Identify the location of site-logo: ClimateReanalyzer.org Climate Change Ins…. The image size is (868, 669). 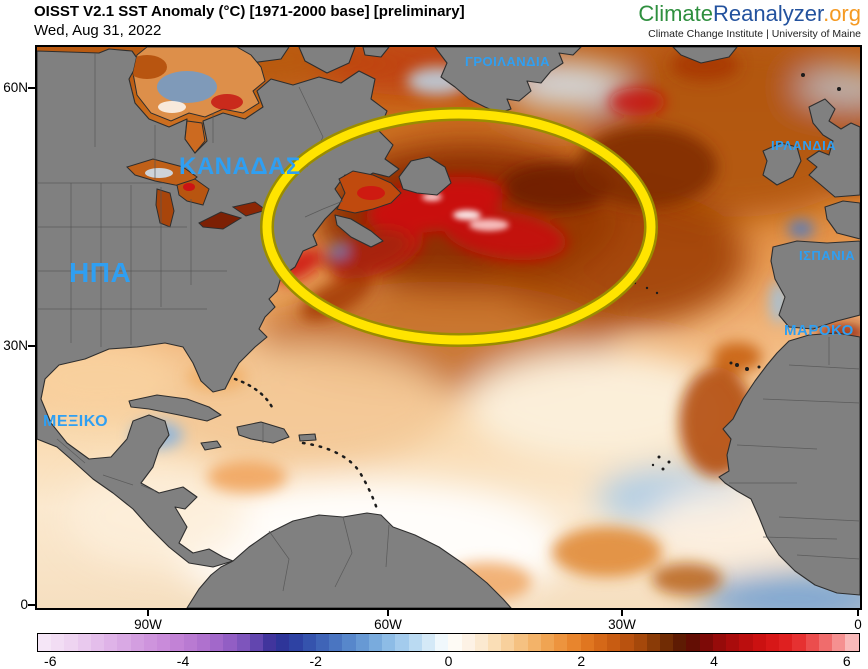
(749, 21).